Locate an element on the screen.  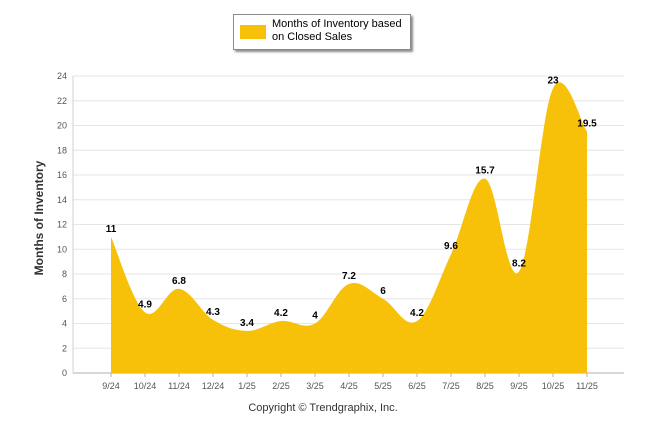
data-label: 6.8 is located at coordinates (179, 281).